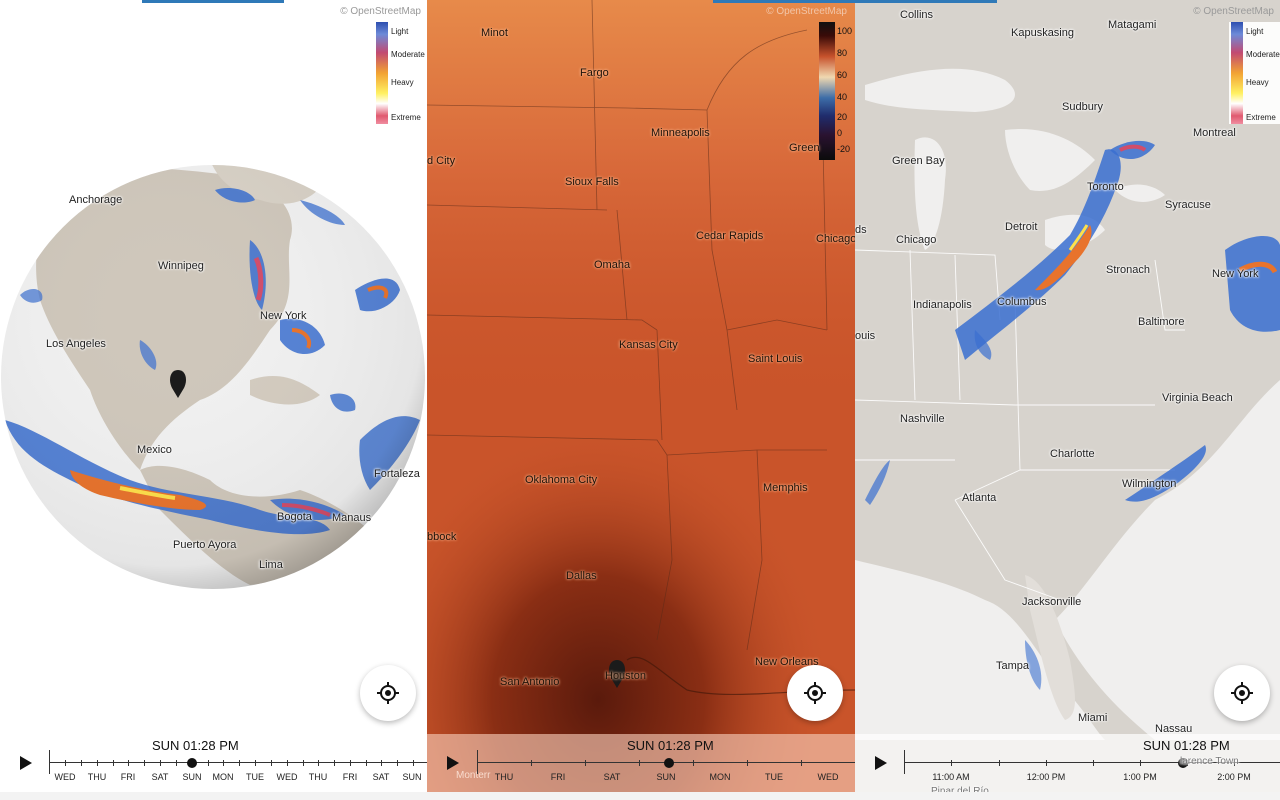  I want to click on city-label: Green, so click(804, 148).